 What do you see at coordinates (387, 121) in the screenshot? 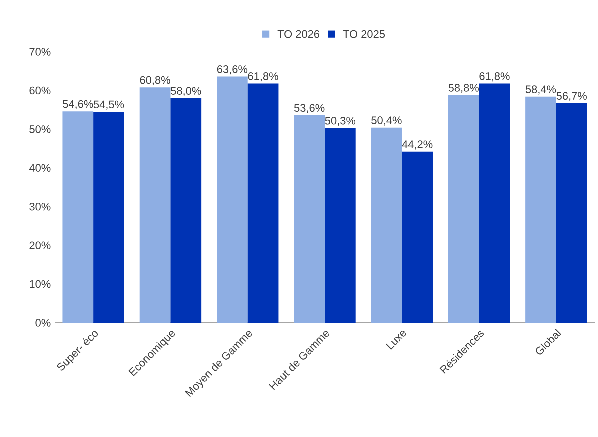
I see `data-label: 50,4%` at bounding box center [387, 121].